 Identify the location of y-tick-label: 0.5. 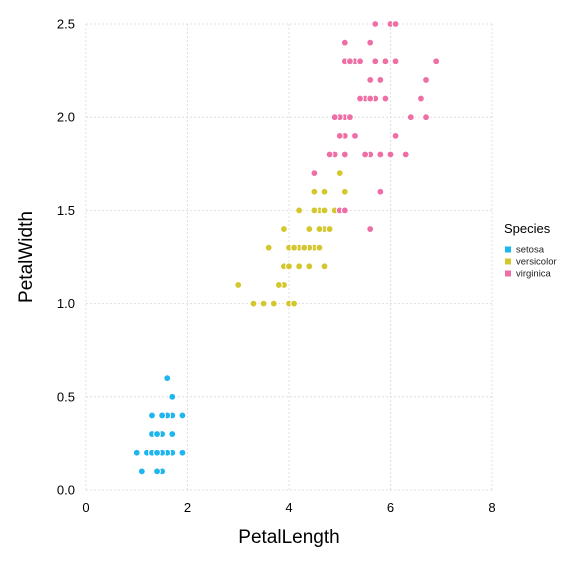
(66, 396).